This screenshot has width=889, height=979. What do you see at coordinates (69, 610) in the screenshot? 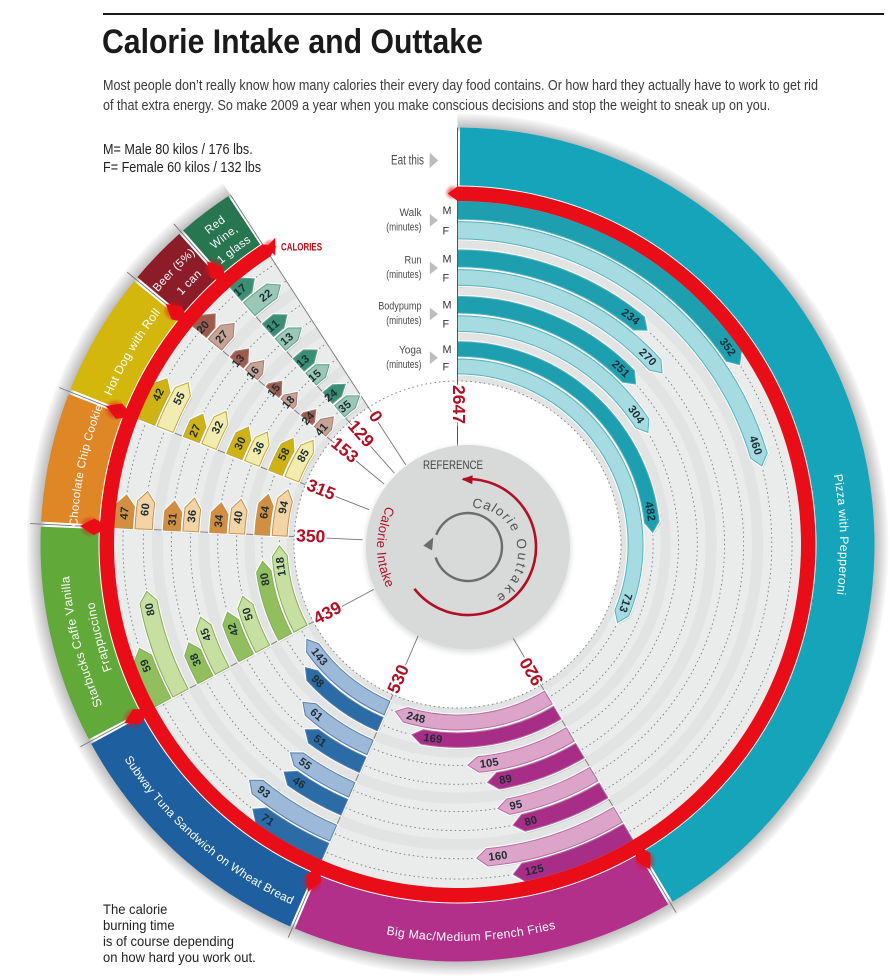
I see `svg-text: V` at bounding box center [69, 610].